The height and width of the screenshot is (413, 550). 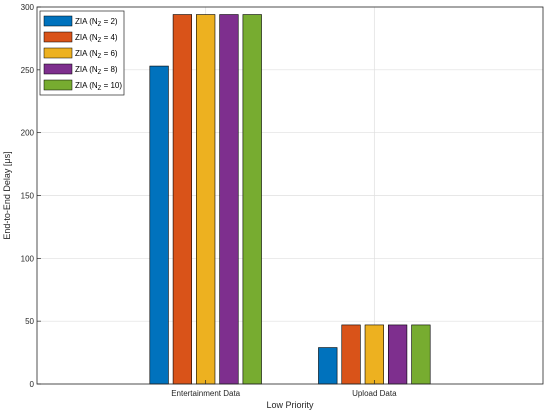 I want to click on legend-entry: ZIA (NZ = 6), so click(x=96, y=54).